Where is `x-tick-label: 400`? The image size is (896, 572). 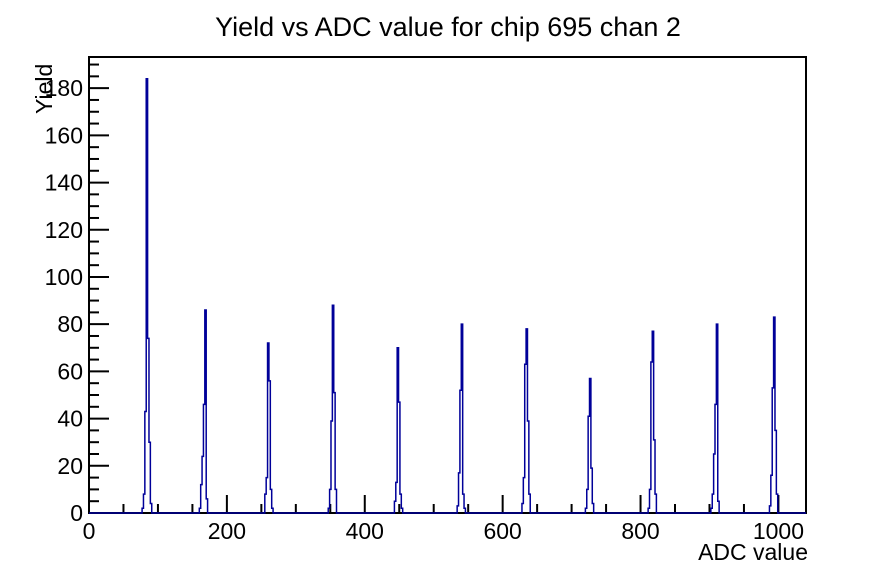 x-tick-label: 400 is located at coordinates (365, 531).